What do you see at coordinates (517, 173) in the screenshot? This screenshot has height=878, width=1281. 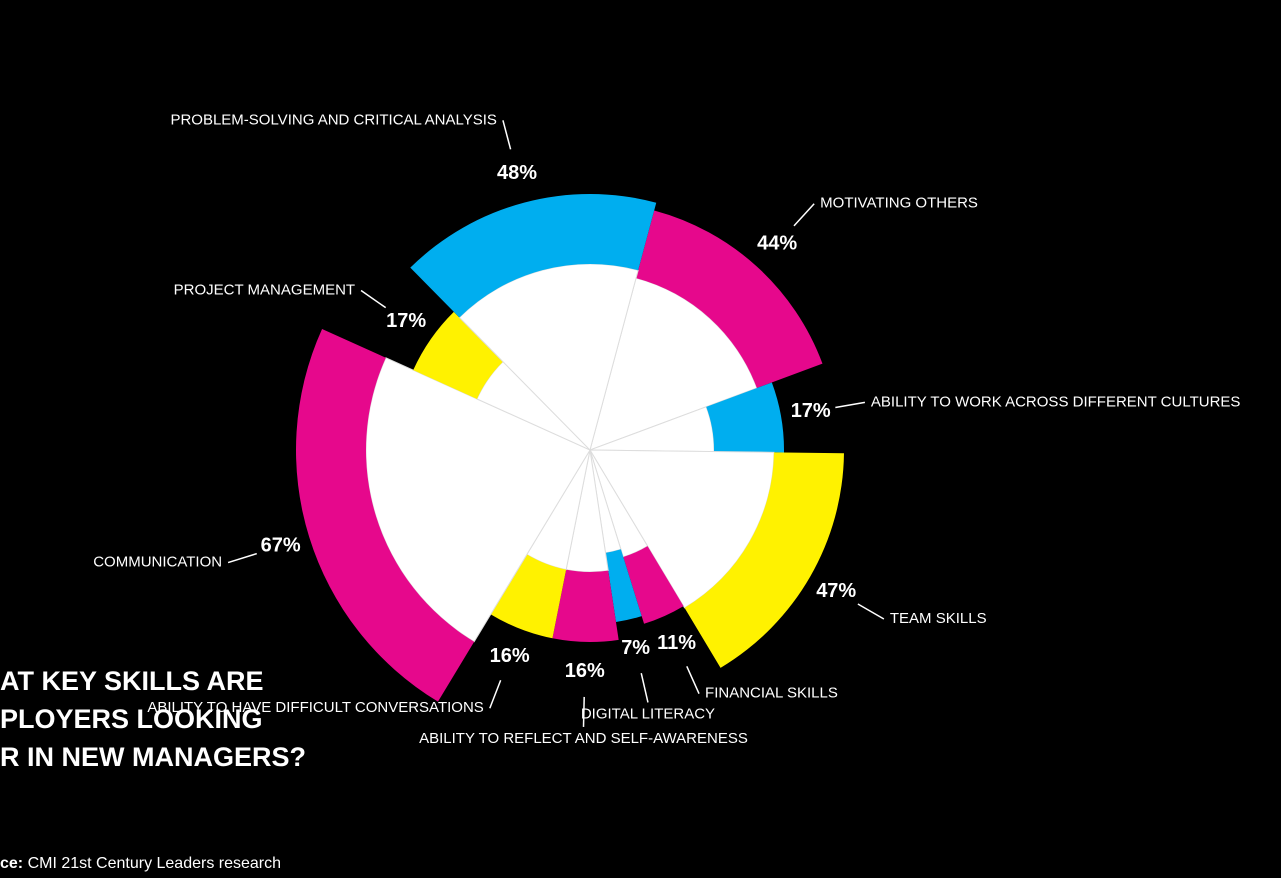 I see `value-label: 48%` at bounding box center [517, 173].